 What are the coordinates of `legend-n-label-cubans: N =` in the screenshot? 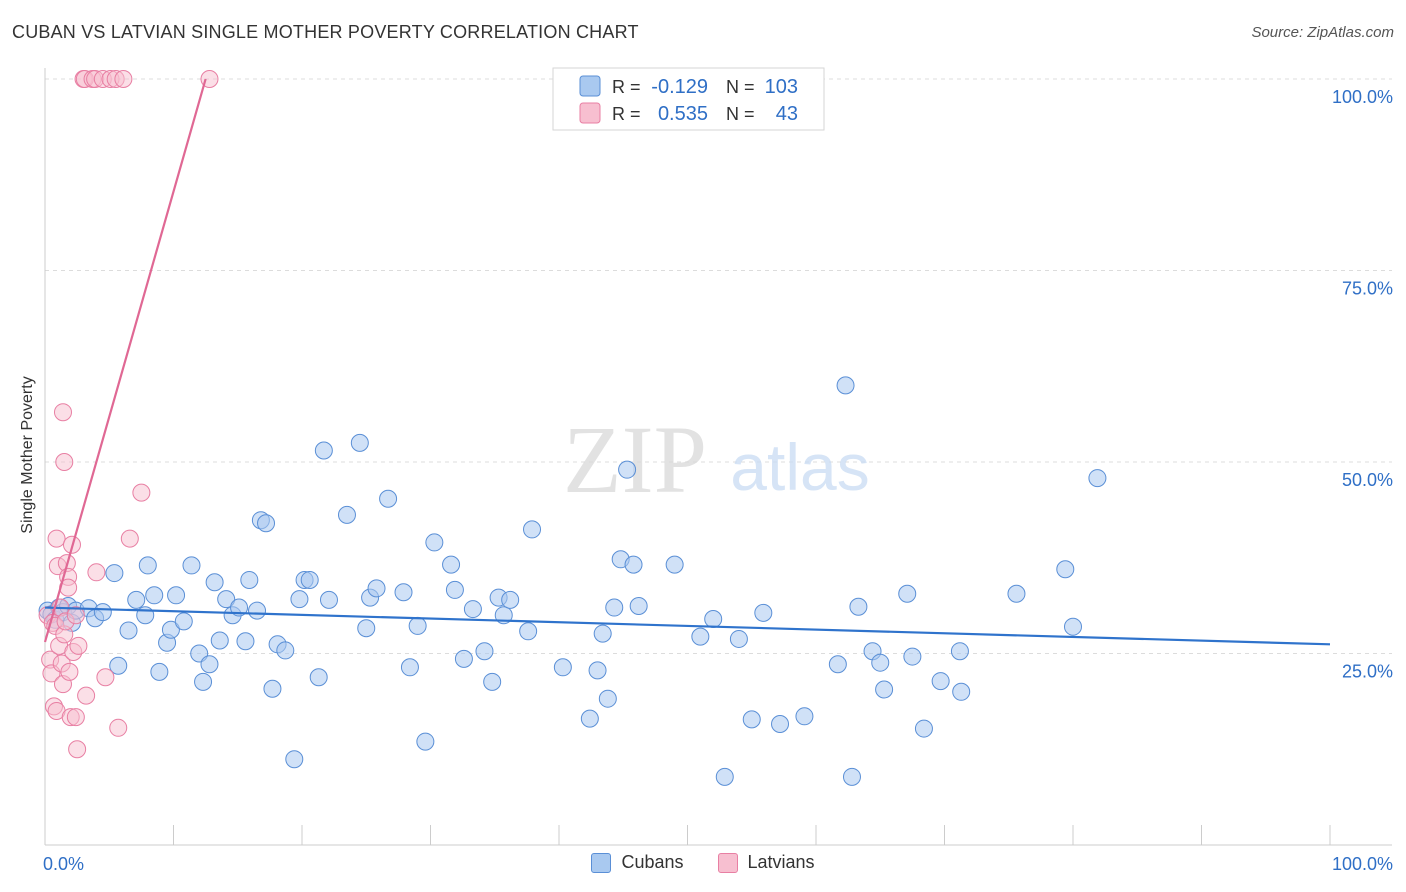 It's located at (740, 87).